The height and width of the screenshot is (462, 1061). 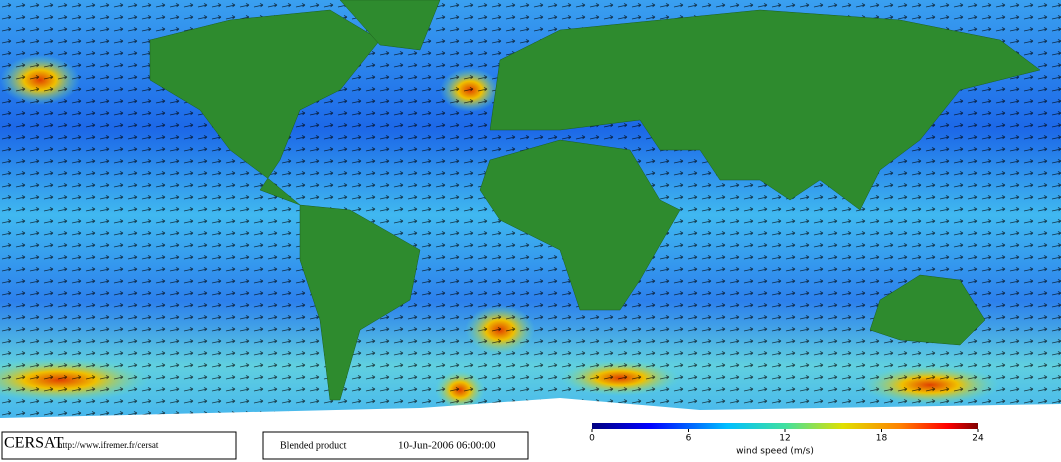 What do you see at coordinates (390, 25) in the screenshot?
I see `greenland` at bounding box center [390, 25].